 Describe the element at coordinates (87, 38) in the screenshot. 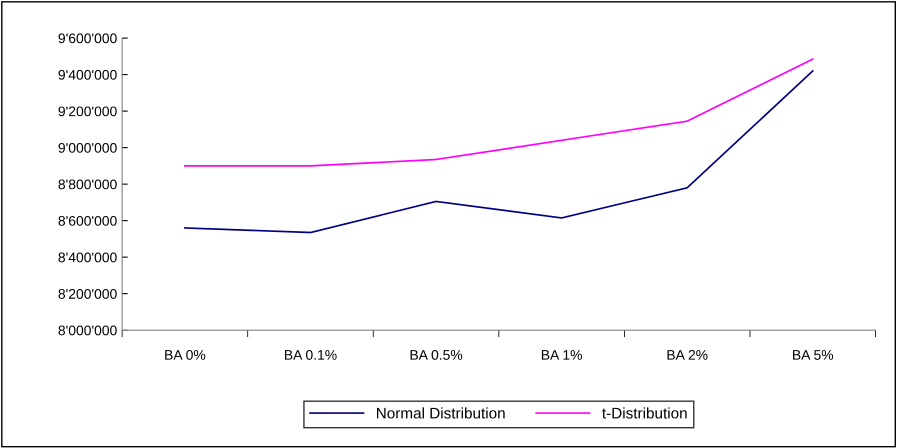

I see `y-tick-label: 9'600'000` at that location.